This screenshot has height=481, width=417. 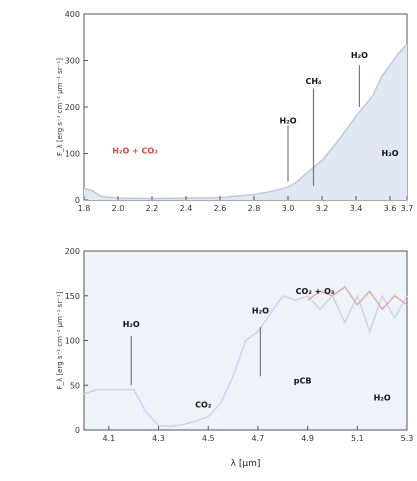 What do you see at coordinates (407, 208) in the screenshot?
I see `x-tick-label: 3.7` at bounding box center [407, 208].